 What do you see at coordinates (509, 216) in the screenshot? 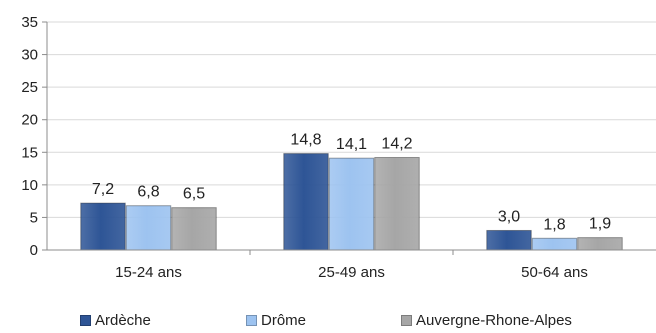
I see `data-label: 3,0` at bounding box center [509, 216].